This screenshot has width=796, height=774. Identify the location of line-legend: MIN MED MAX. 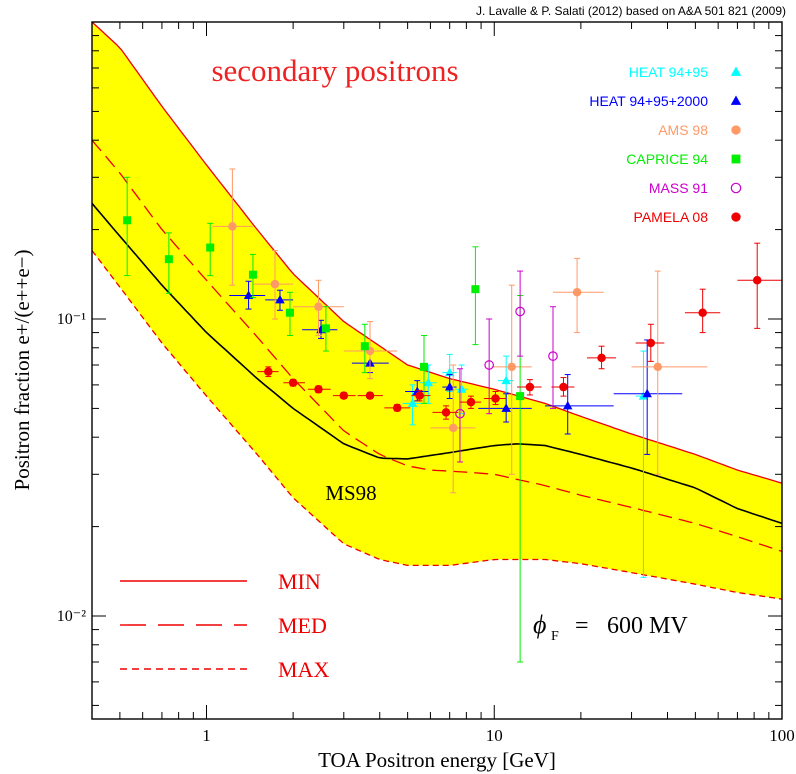
(224, 625).